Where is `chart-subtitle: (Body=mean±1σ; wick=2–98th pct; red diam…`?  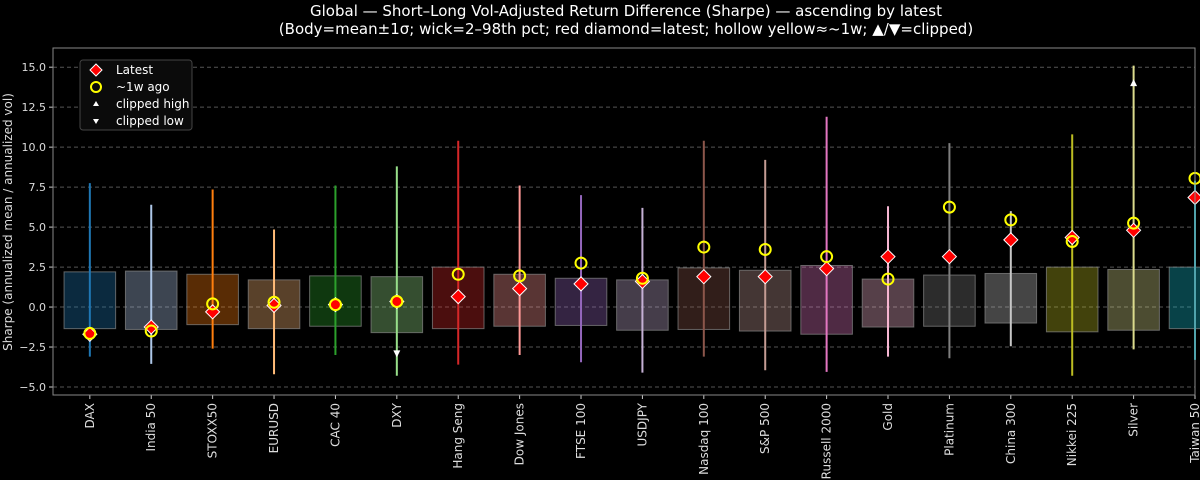 chart-subtitle: (Body=mean±1σ; wick=2–98th pct; red diam… is located at coordinates (626, 29).